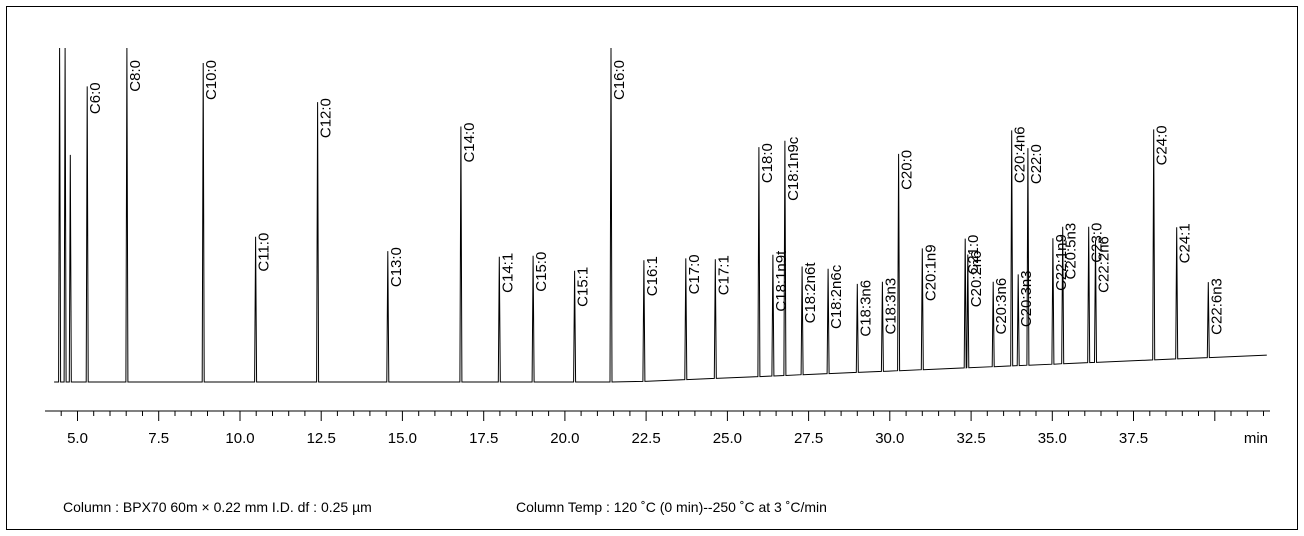  I want to click on peak-label: C10:0, so click(211, 80).